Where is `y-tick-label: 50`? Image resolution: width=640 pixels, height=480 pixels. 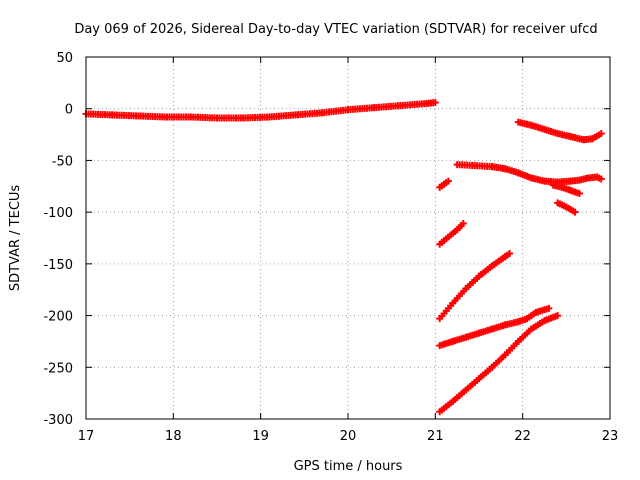
y-tick-label: 50 is located at coordinates (64, 58).